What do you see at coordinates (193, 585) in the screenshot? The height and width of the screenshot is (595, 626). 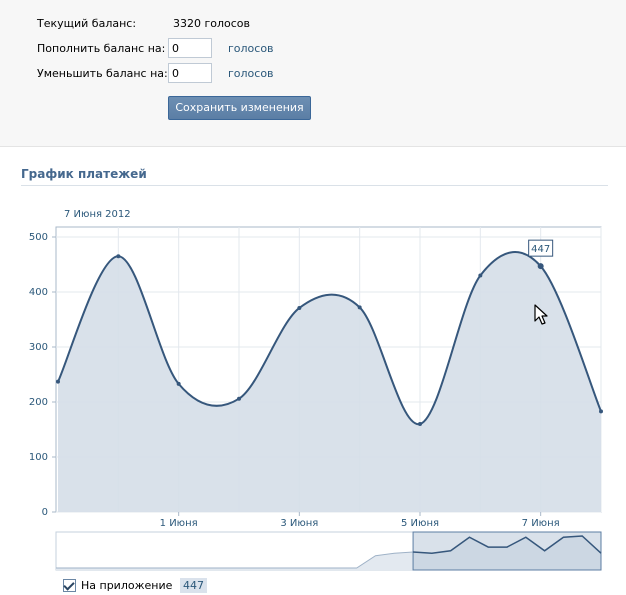 I see `legend-value: 447` at bounding box center [193, 585].